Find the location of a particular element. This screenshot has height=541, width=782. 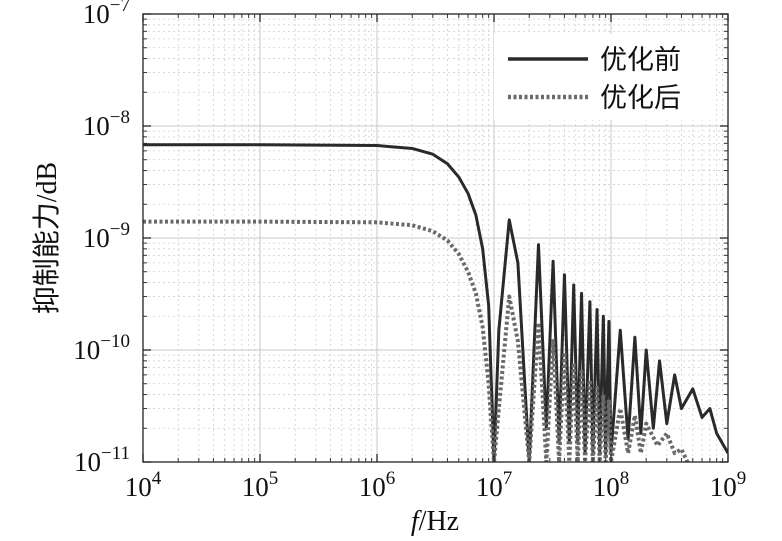

legend-box is located at coordinates (605, 77).